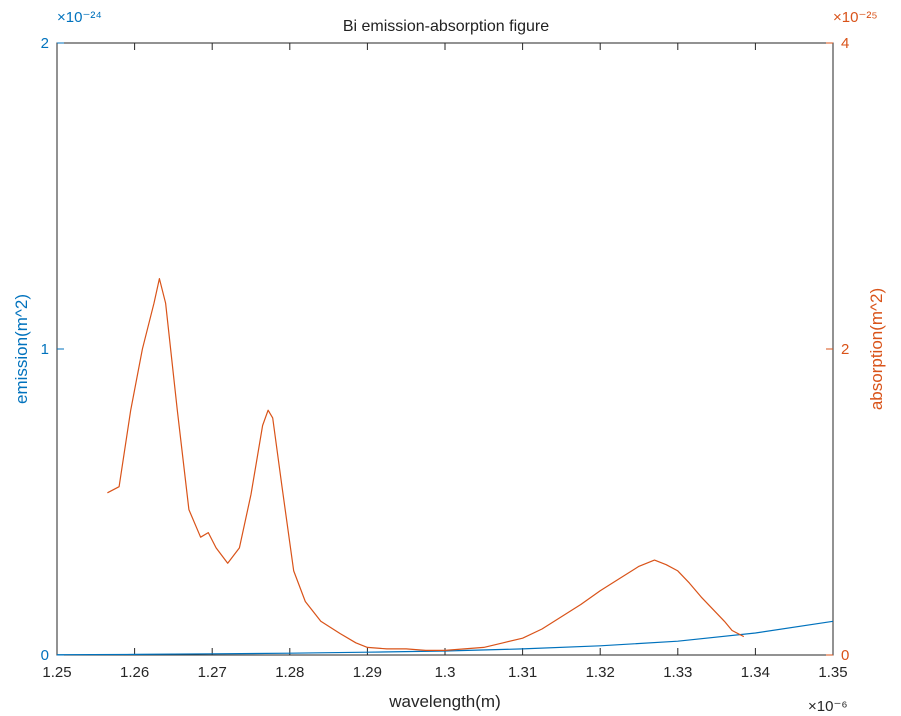 The width and height of the screenshot is (901, 716). Describe the element at coordinates (755, 672) in the screenshot. I see `x-tick-label: 1.34` at that location.